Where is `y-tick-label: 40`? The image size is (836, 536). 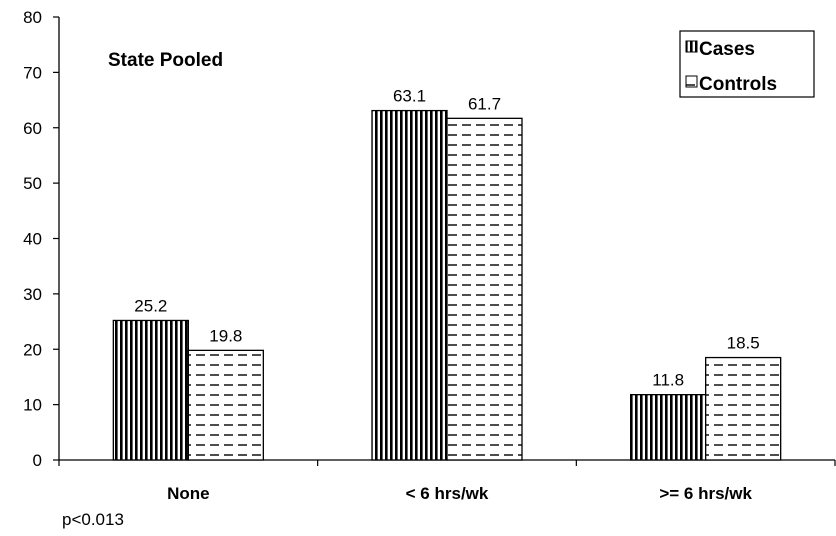
y-tick-label: 40 is located at coordinates (32, 239).